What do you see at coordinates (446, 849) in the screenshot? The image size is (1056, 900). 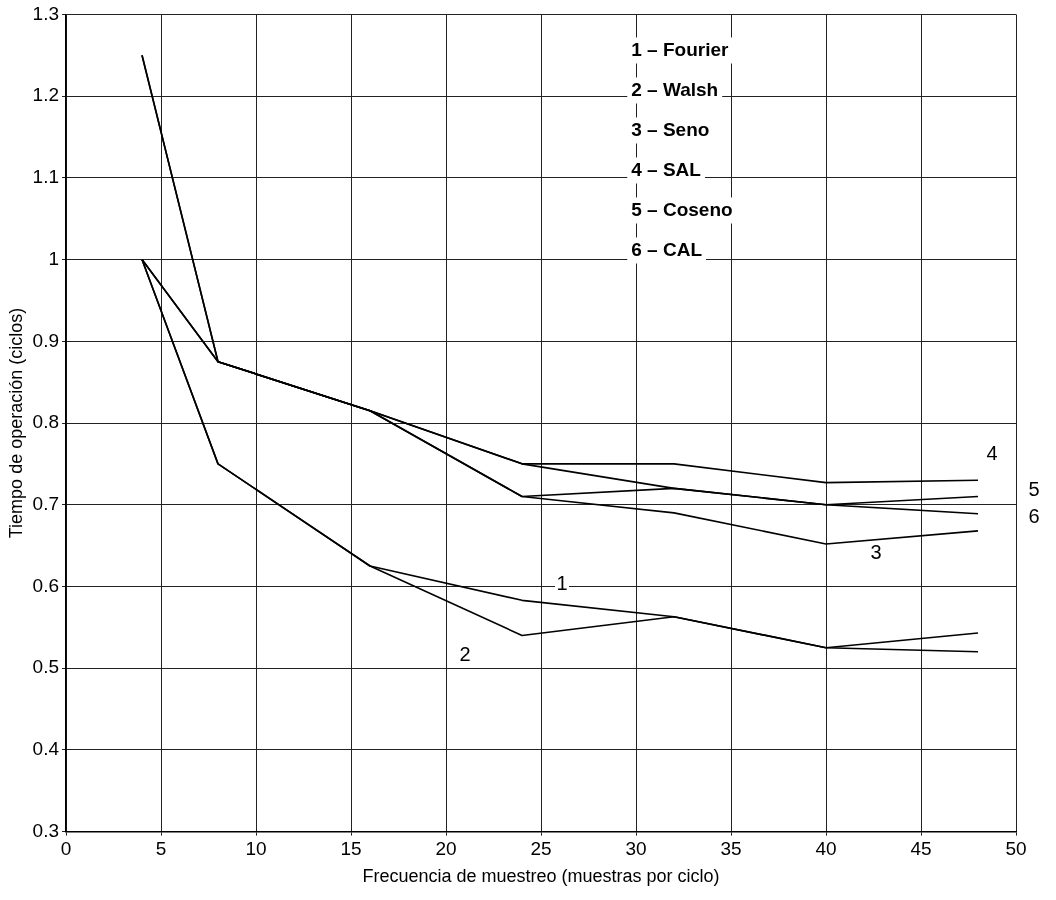 I see `x-tick-label: 20` at bounding box center [446, 849].